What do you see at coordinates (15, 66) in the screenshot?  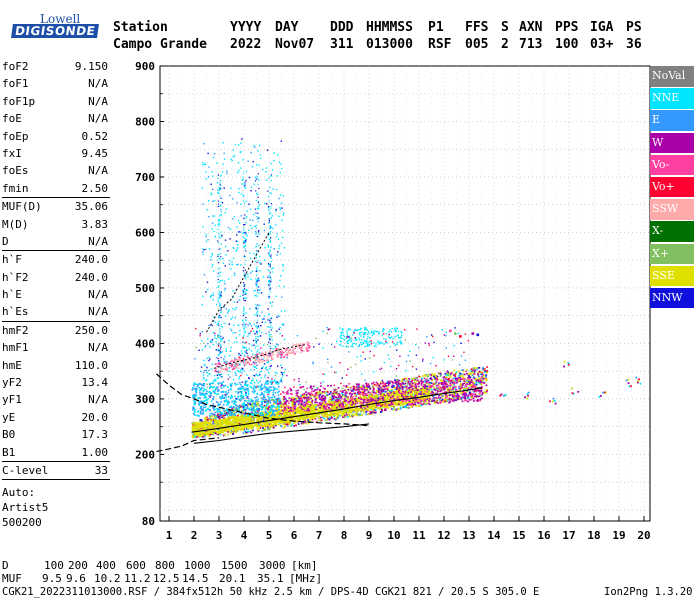 I see `param-label: foF2` at bounding box center [15, 66].